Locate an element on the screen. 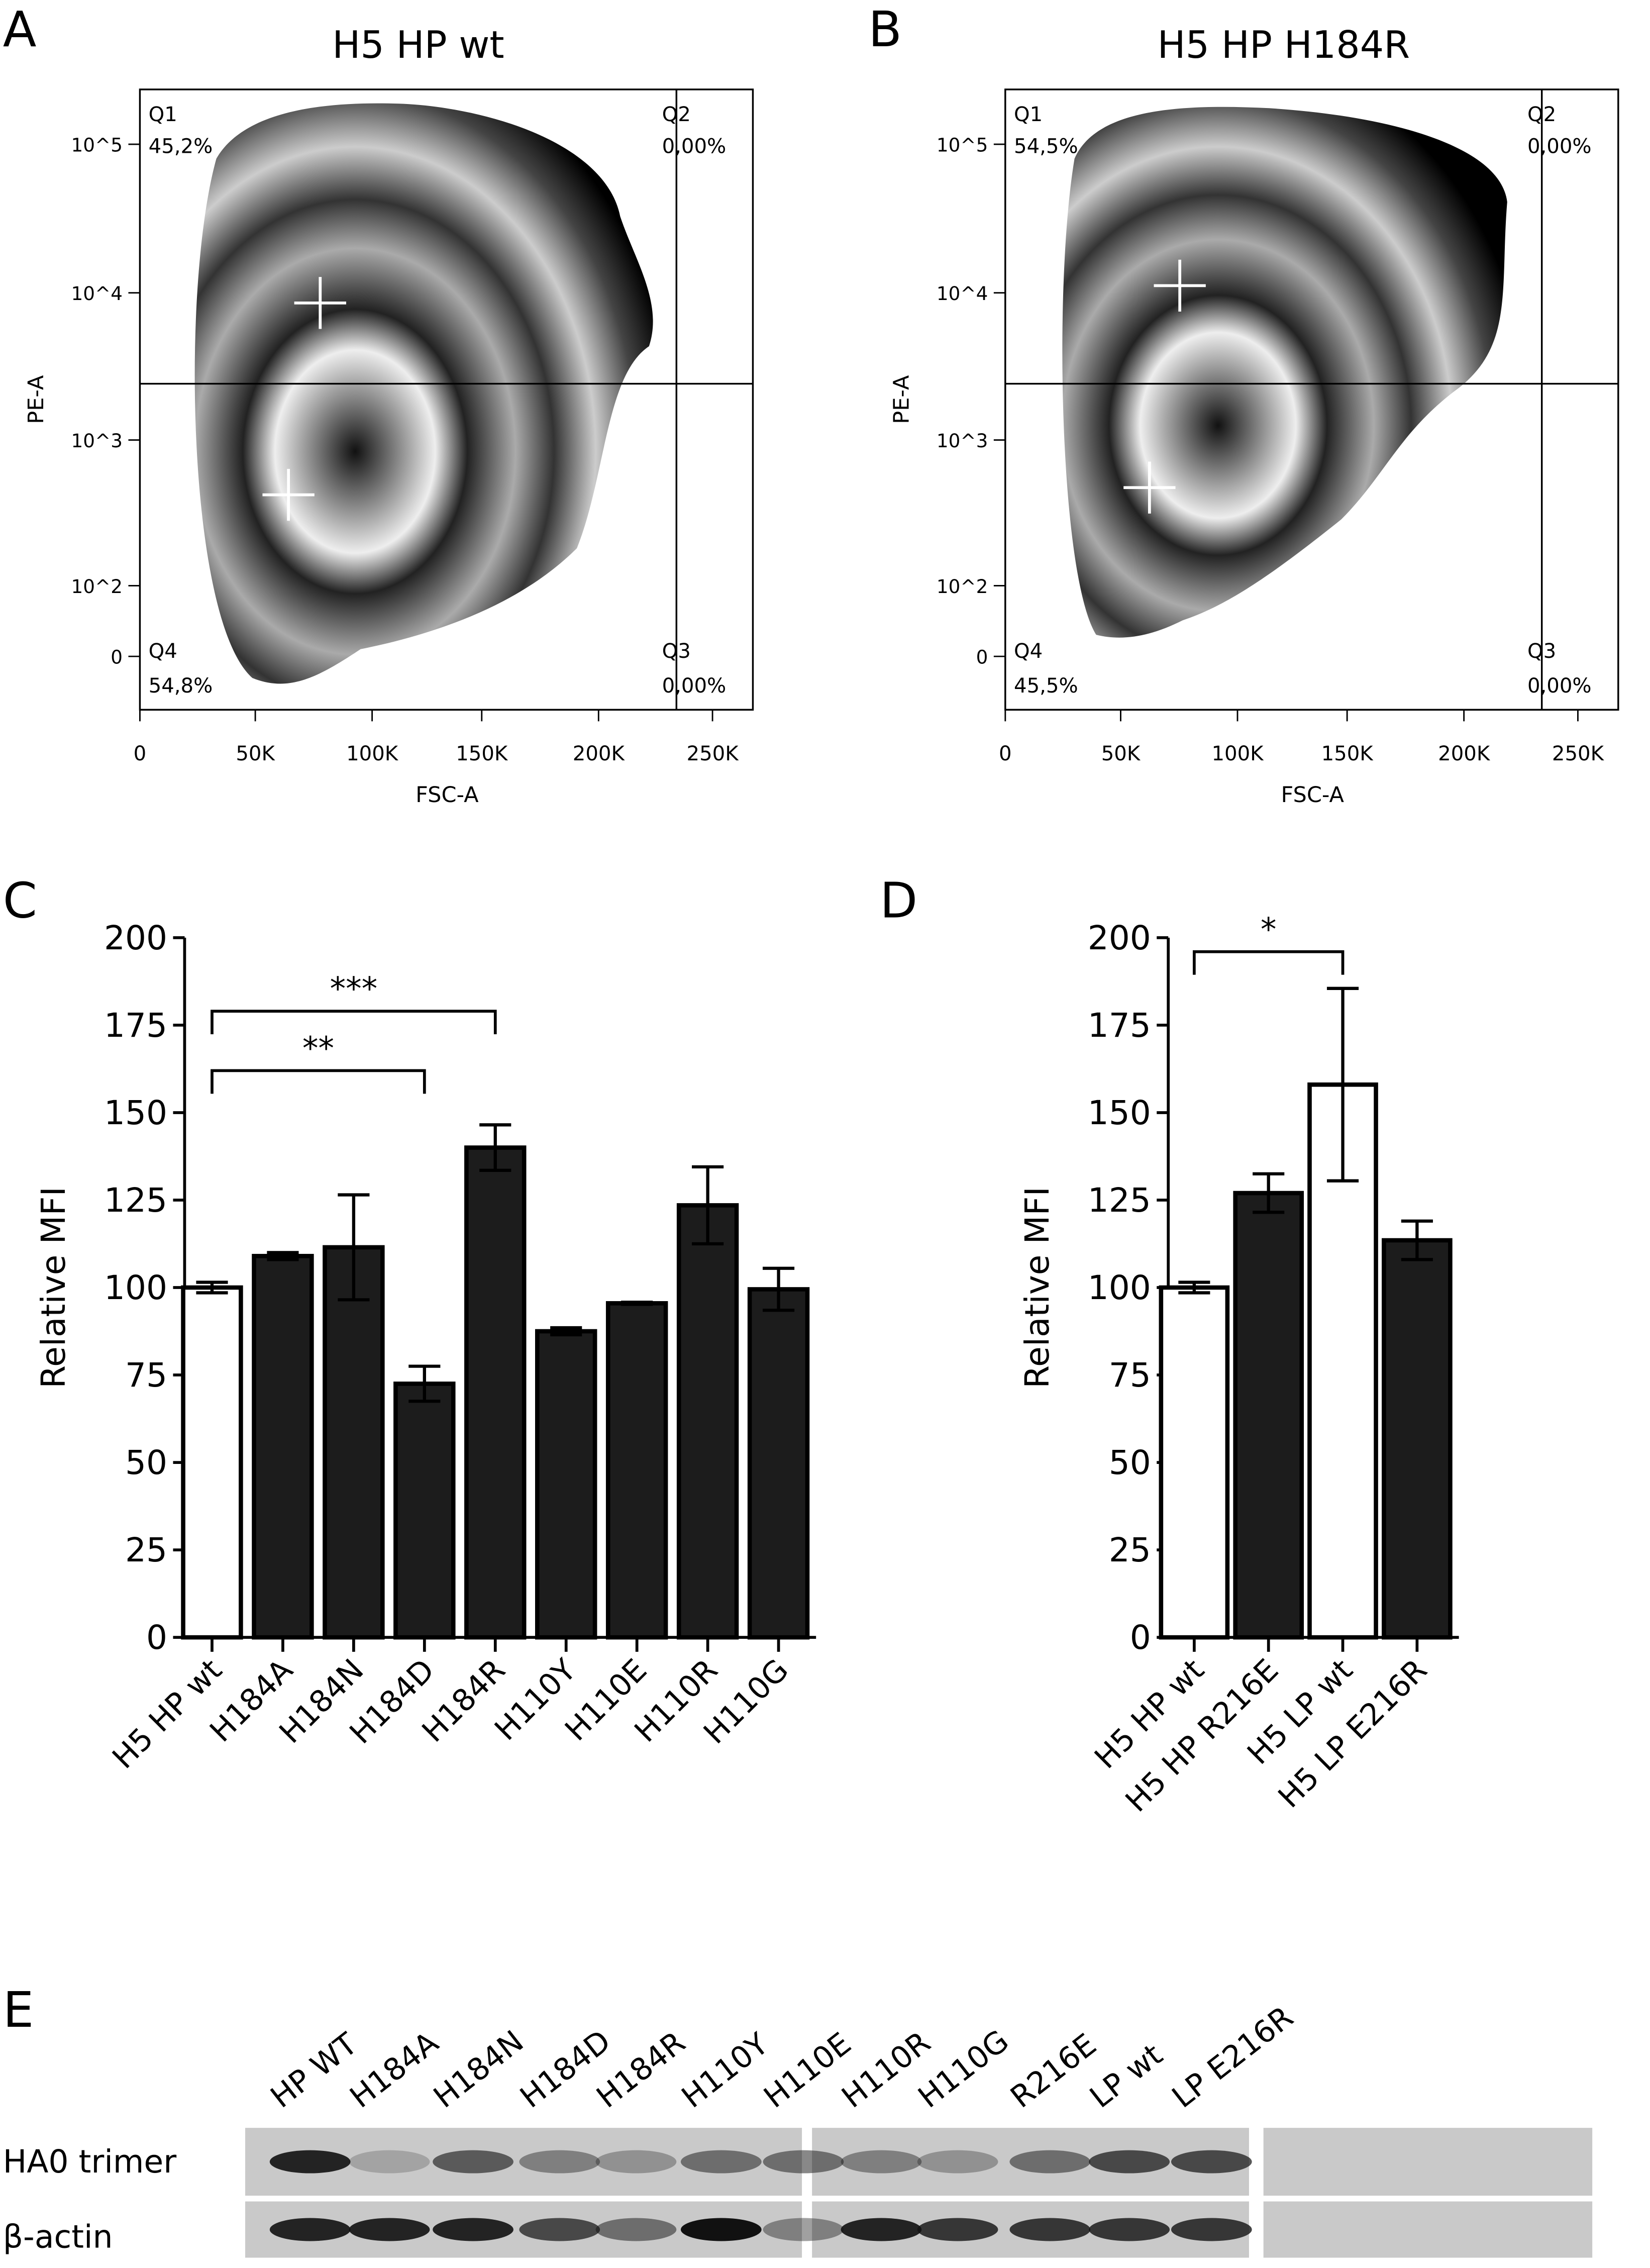 The width and height of the screenshot is (1650, 2268). panel-label: E is located at coordinates (18, 2010).